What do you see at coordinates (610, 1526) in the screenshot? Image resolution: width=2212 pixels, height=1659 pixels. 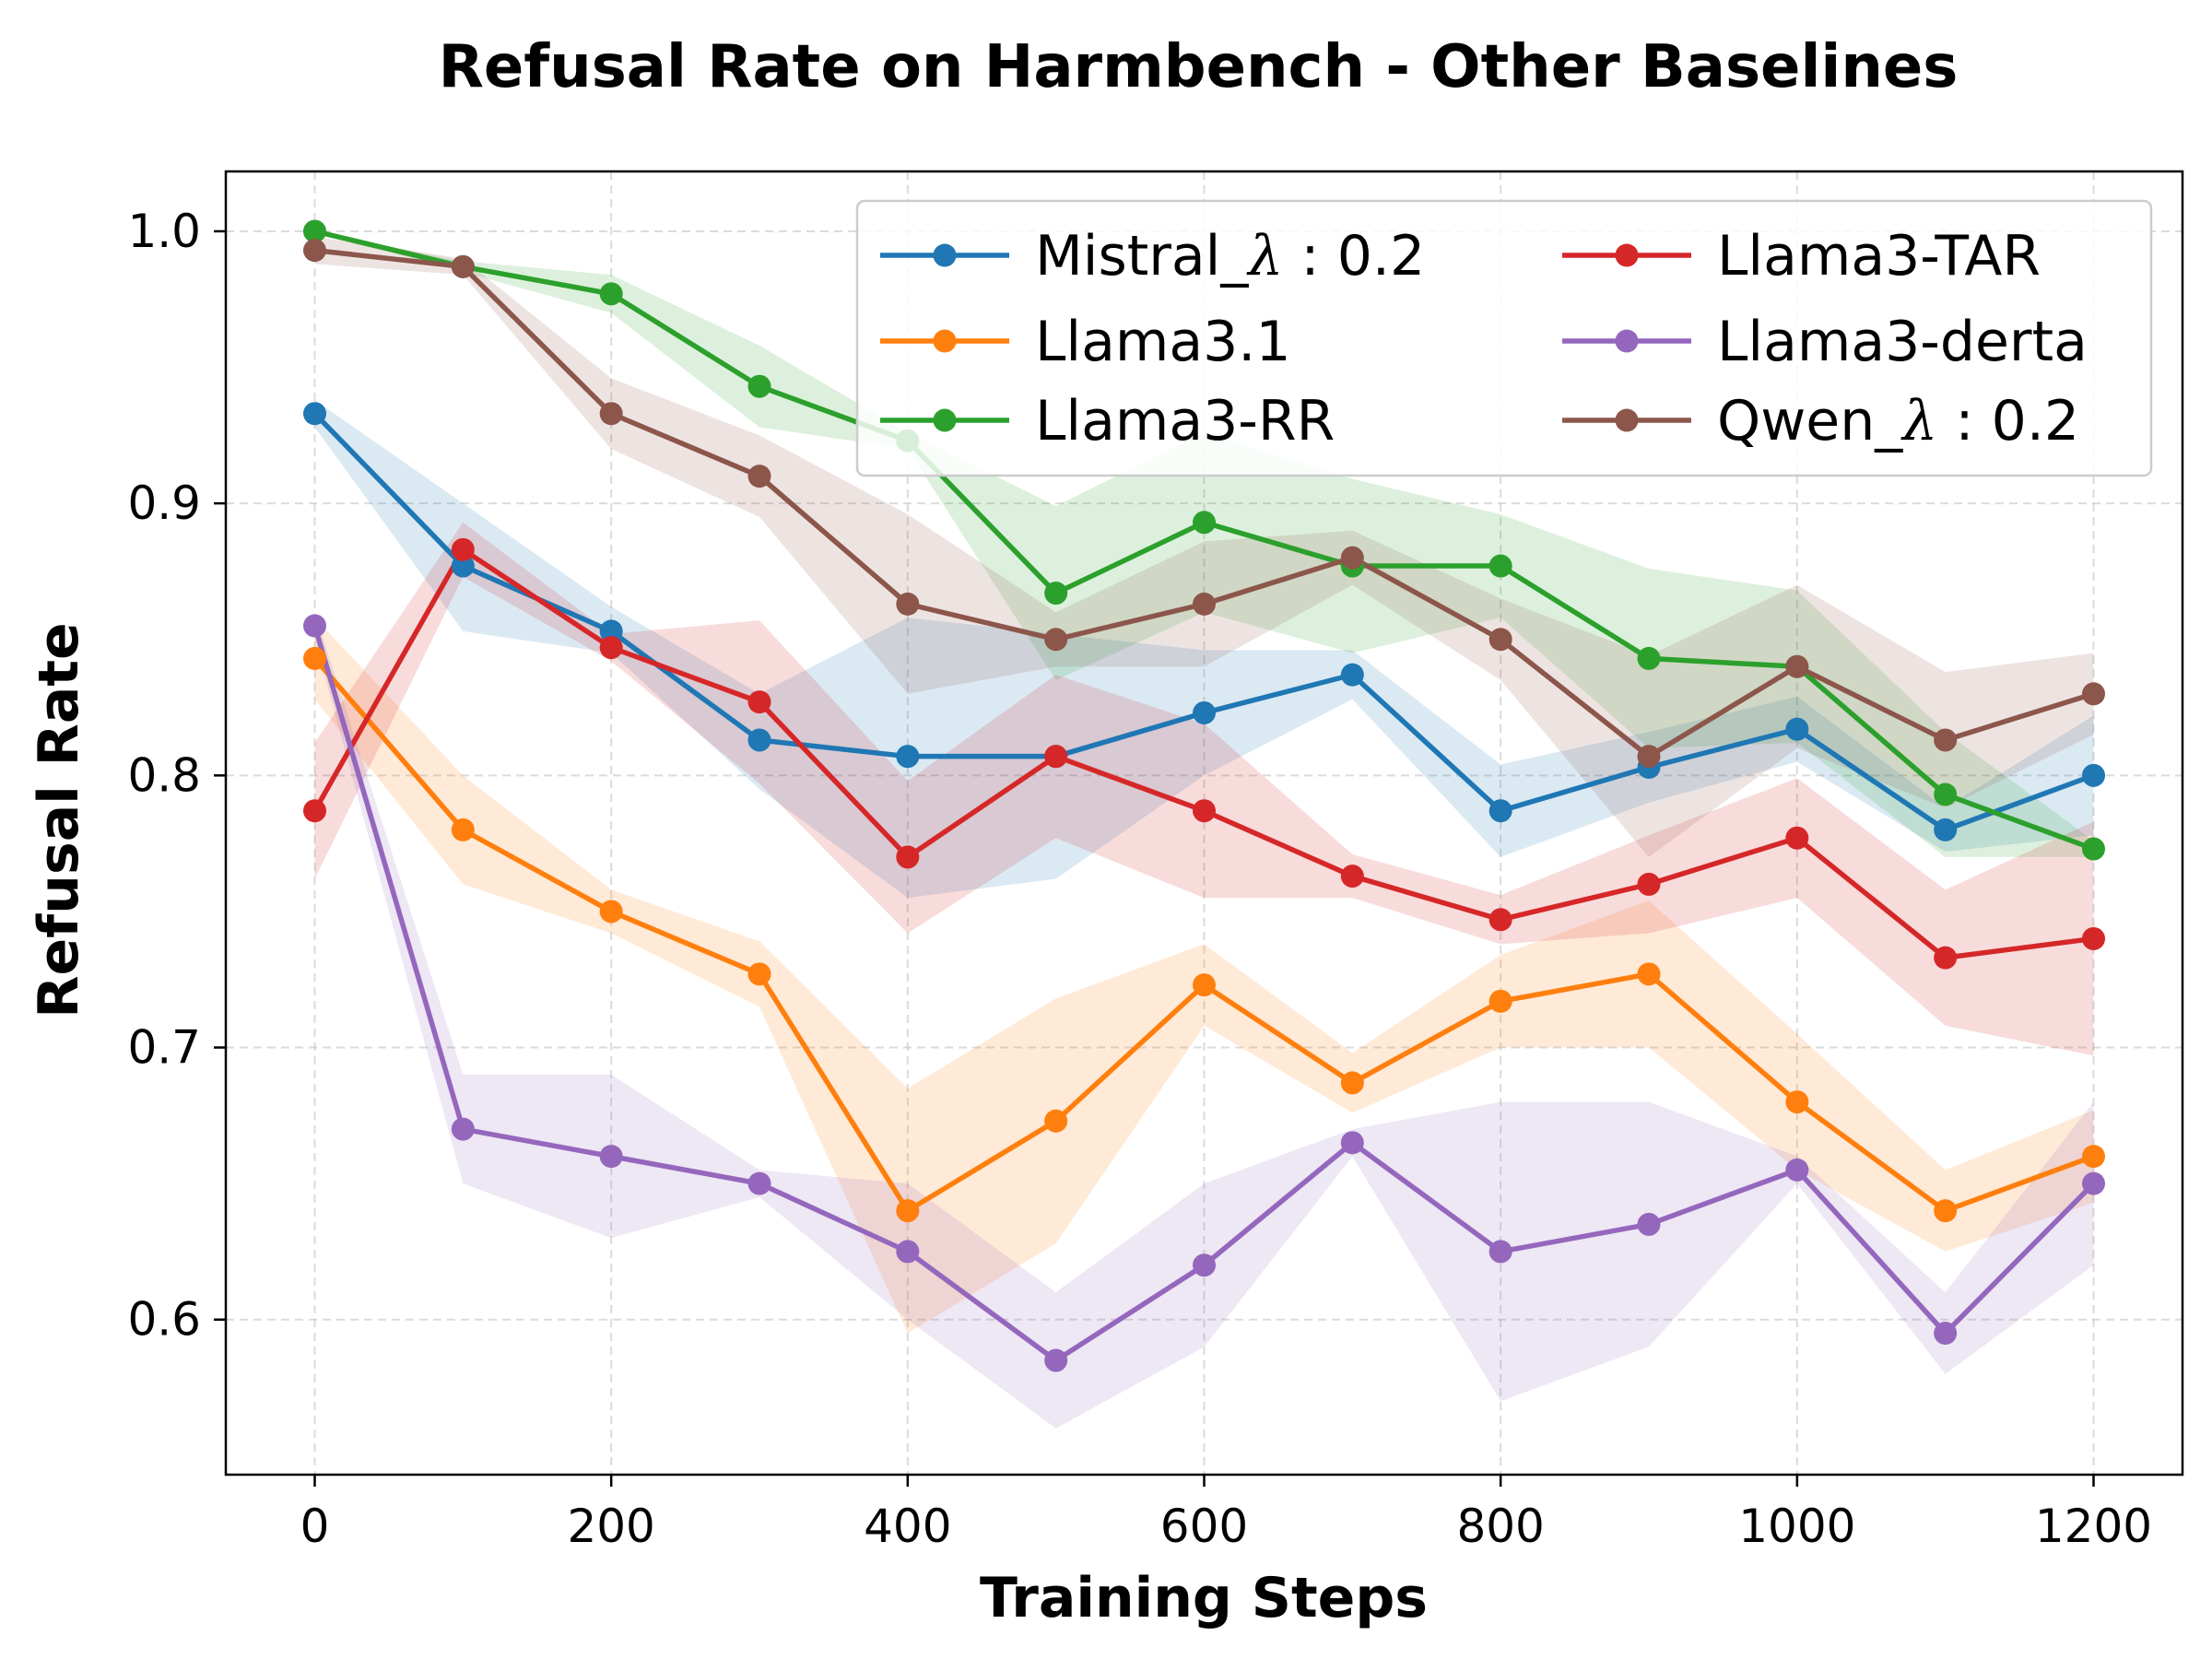 I see `x-tick-label: 200` at bounding box center [610, 1526].